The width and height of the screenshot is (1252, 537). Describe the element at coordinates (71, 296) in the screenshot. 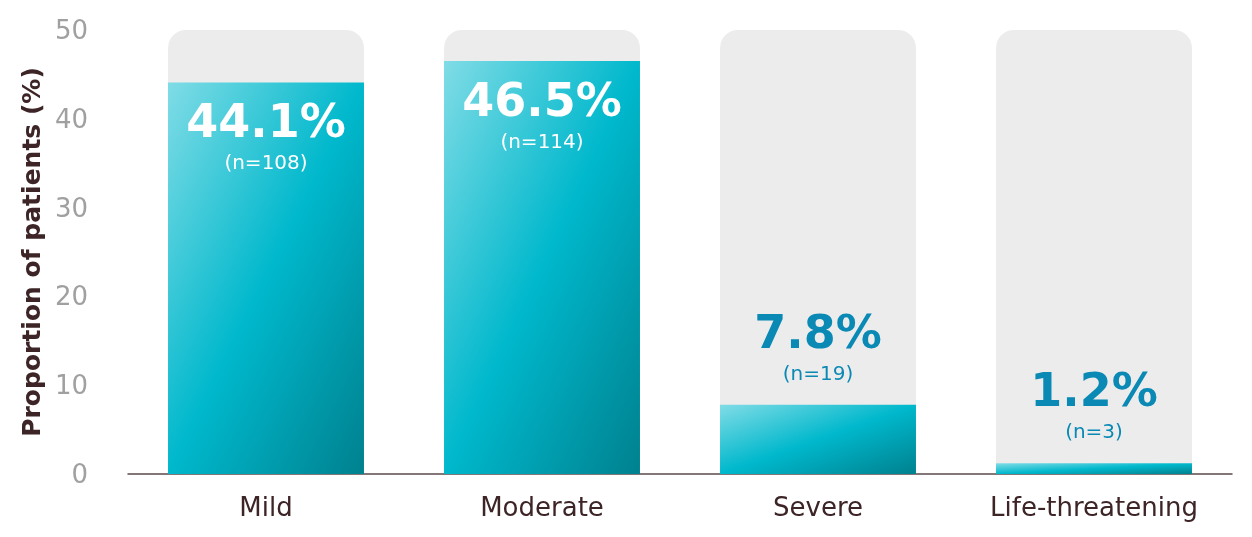

I see `y-tick-label: 20` at that location.